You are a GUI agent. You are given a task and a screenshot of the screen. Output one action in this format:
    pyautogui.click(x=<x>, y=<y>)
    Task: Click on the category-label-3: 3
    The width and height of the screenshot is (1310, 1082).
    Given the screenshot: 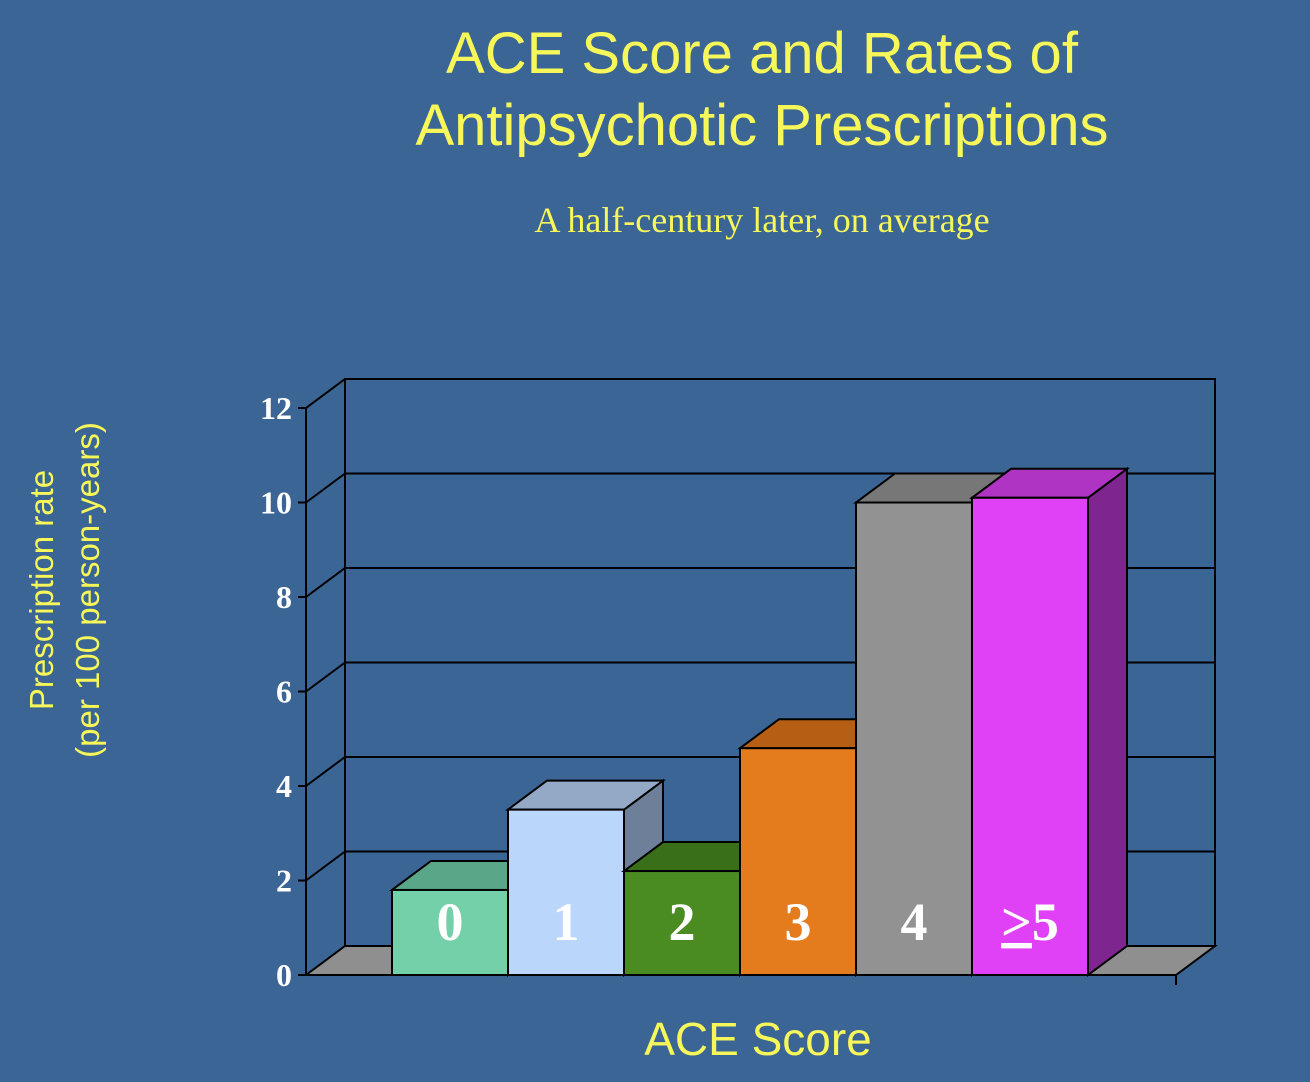 What is the action you would take?
    pyautogui.click(x=798, y=922)
    